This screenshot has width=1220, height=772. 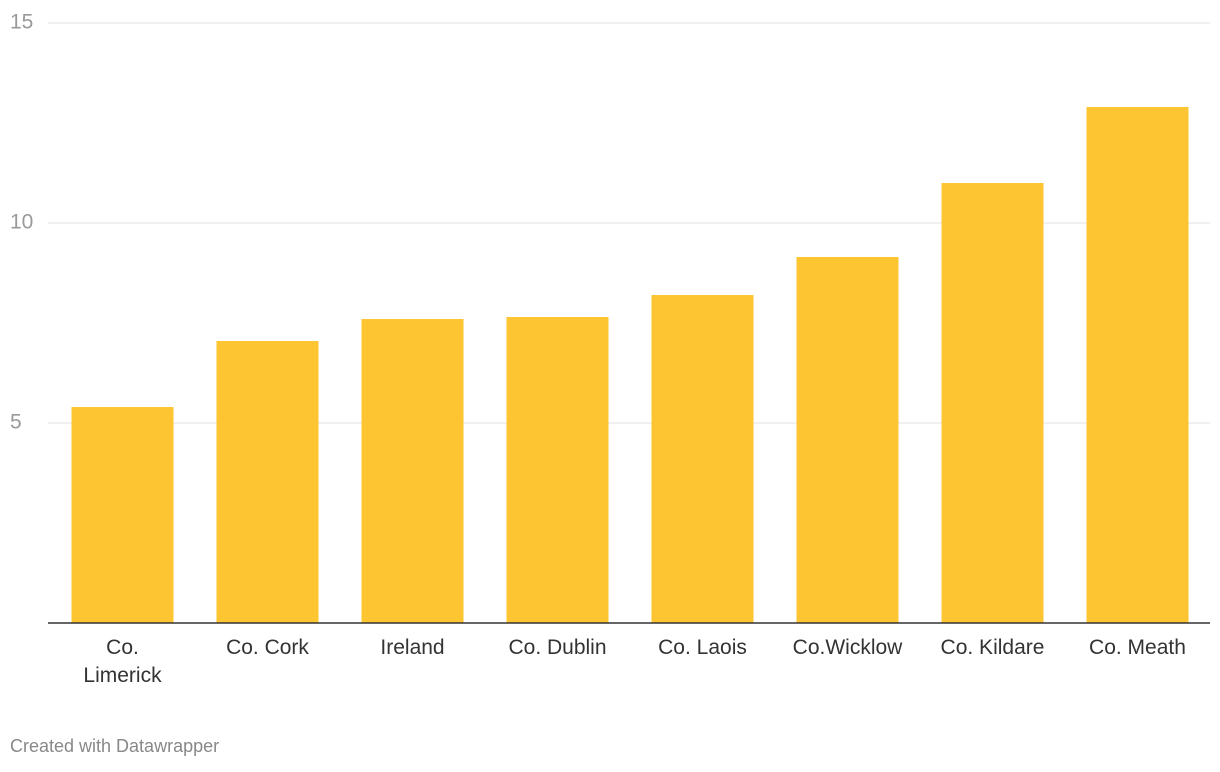 What do you see at coordinates (702, 647) in the screenshot?
I see `x-tick-label: Co. Laois` at bounding box center [702, 647].